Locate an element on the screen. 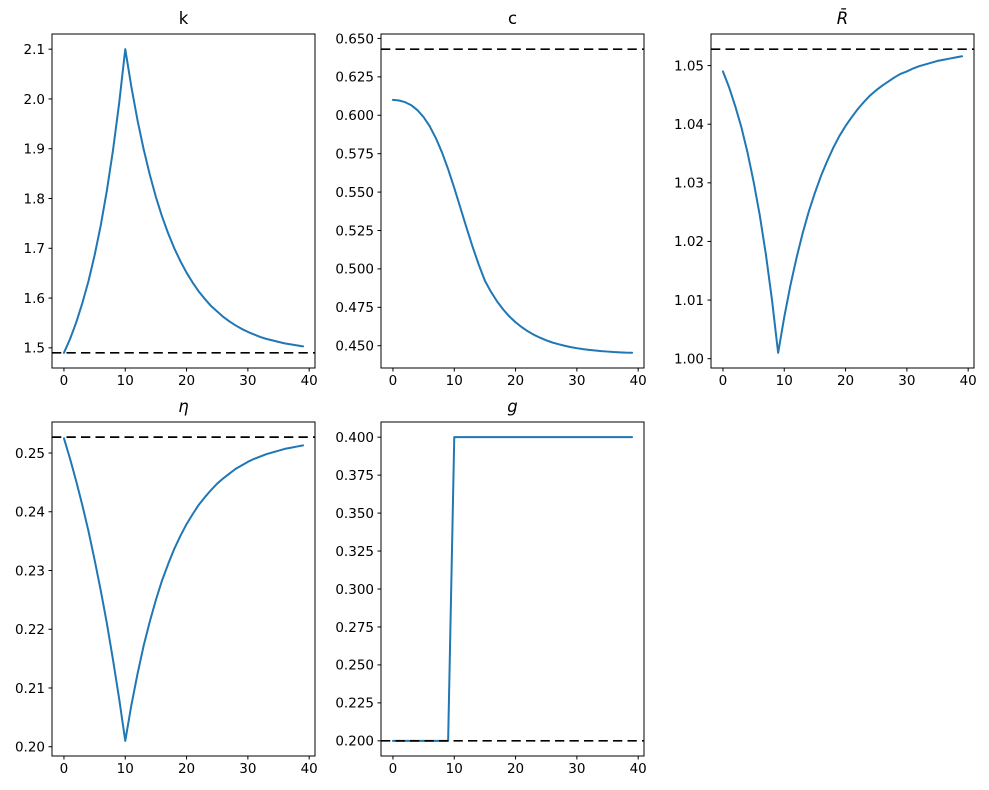  y-tick-label-c: 0.475 is located at coordinates (354, 308).